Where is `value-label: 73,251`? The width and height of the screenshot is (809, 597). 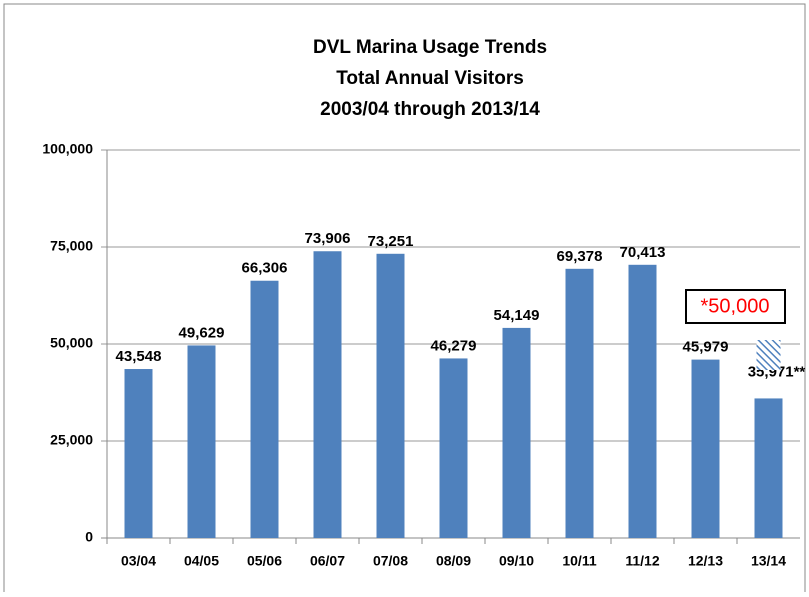 value-label: 73,251 is located at coordinates (391, 241).